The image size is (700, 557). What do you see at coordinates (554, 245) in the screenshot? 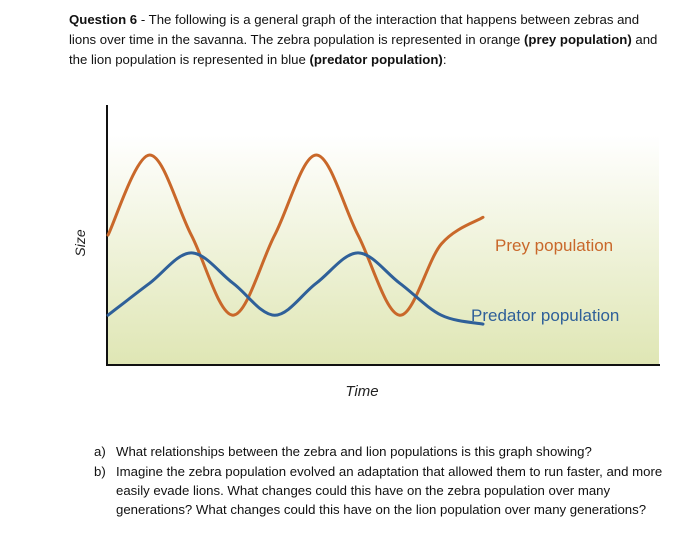
I see `prey-series-label: Prey population` at bounding box center [554, 245].